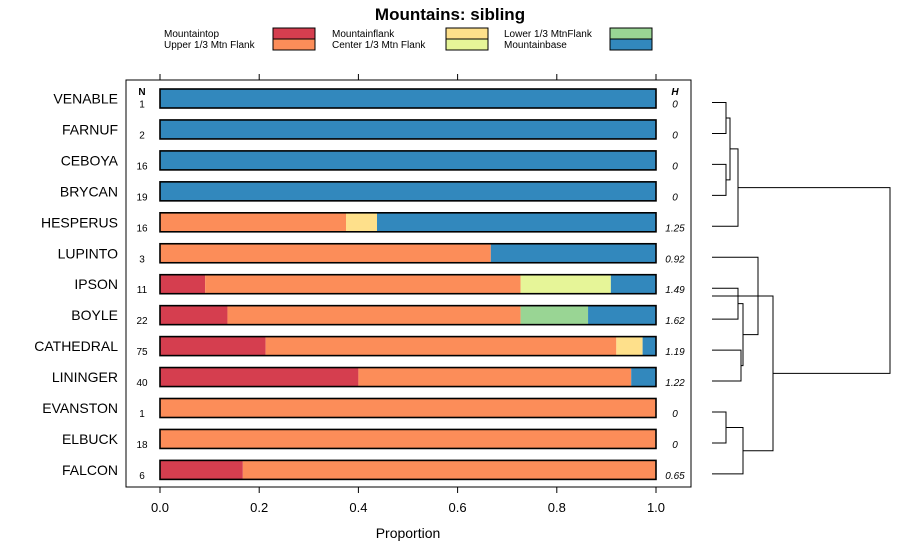 This screenshot has height=560, width=900. What do you see at coordinates (142, 321) in the screenshot?
I see `n-value: 22` at bounding box center [142, 321].